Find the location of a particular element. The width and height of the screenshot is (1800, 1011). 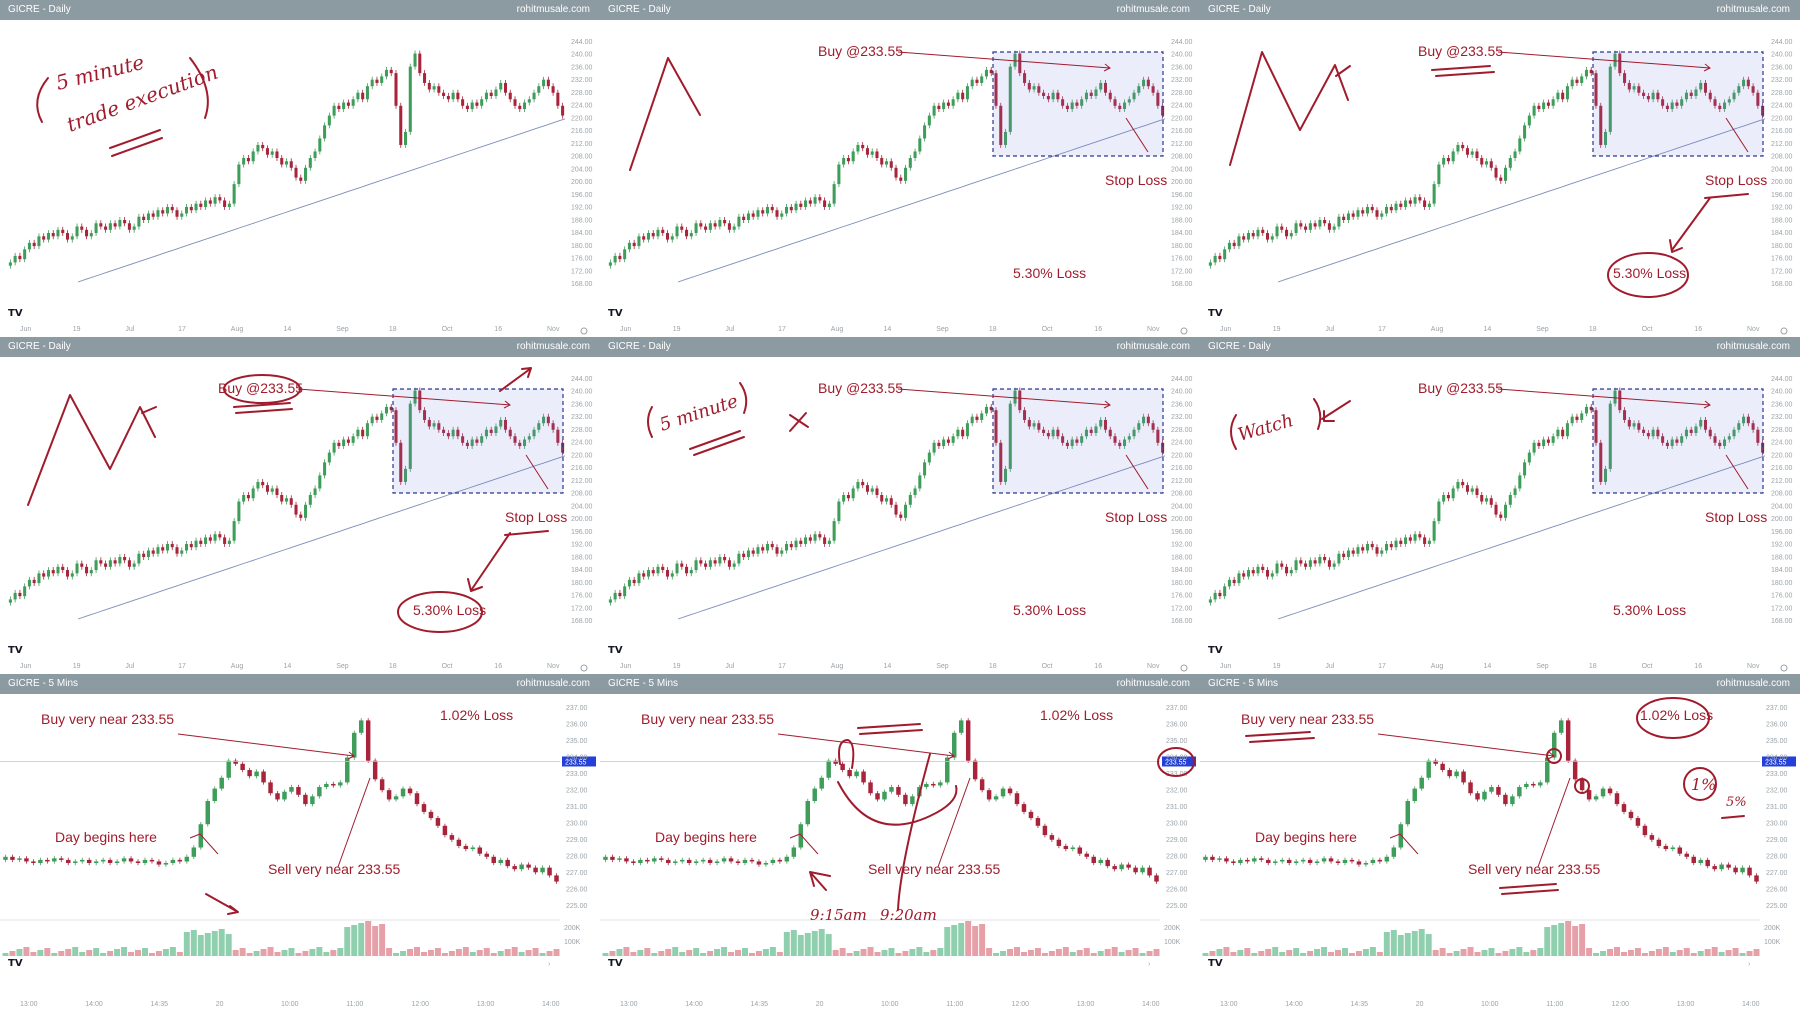

x-tick-label: 14:35 is located at coordinates (760, 1004).